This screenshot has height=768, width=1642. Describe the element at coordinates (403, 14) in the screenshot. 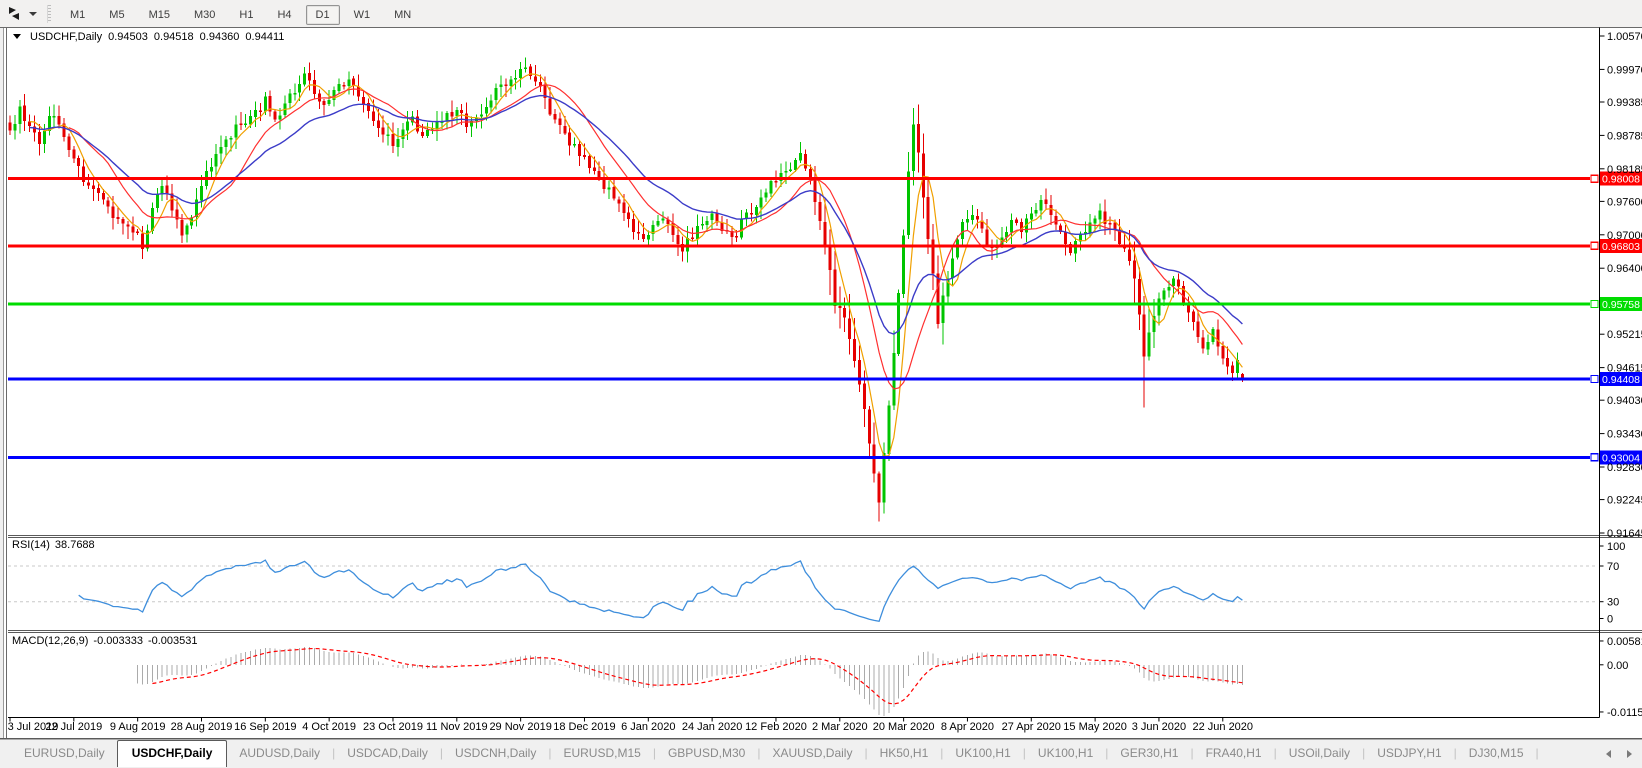

I see `timeframe-button-MN: MN` at that location.